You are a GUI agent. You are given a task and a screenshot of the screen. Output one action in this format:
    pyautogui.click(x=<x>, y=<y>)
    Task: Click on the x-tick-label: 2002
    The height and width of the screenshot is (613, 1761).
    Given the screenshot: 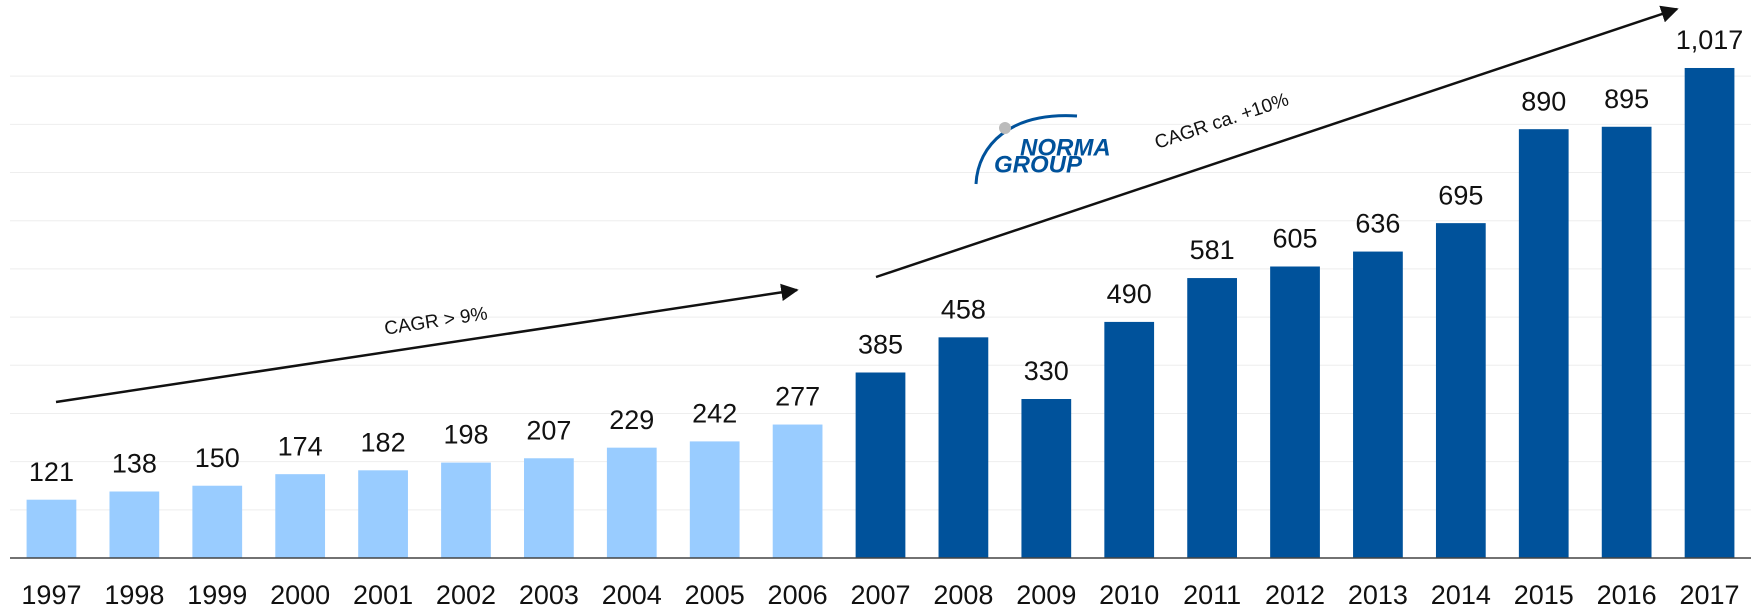 What is the action you would take?
    pyautogui.click(x=466, y=595)
    